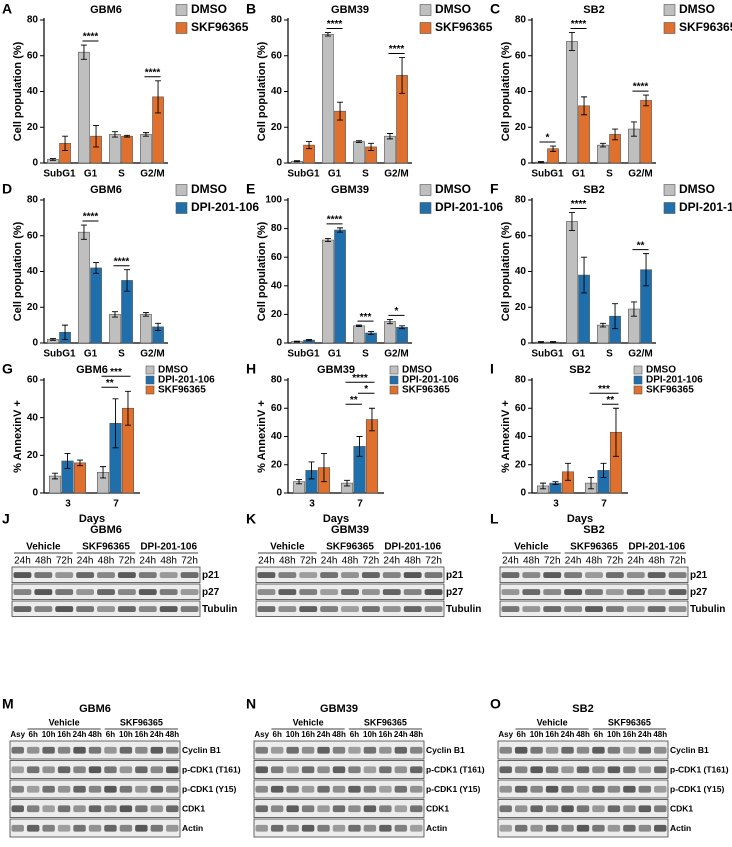  Describe the element at coordinates (412, 547) in the screenshot. I see `group-label: DPI-201-106` at that location.